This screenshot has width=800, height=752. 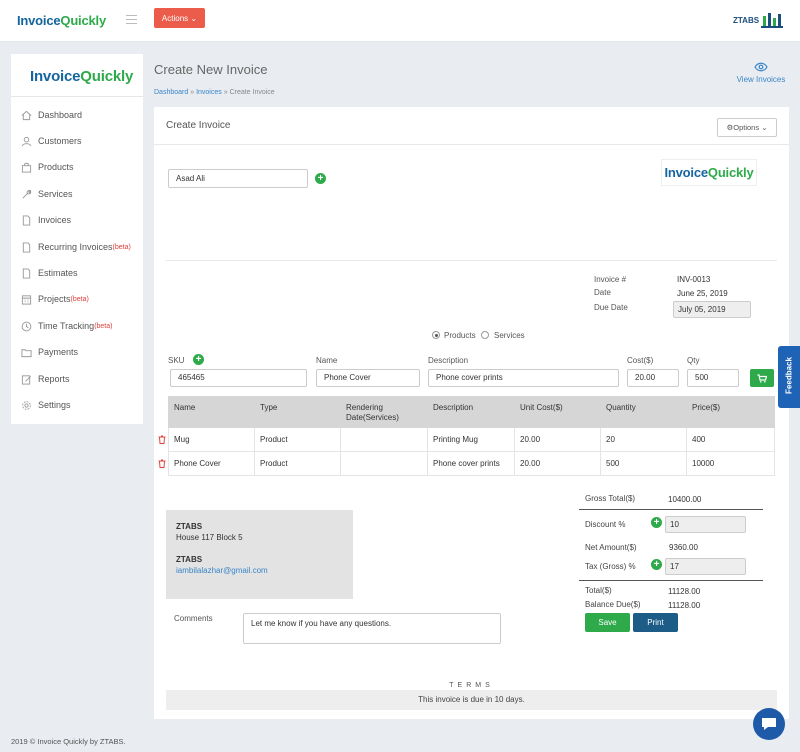 I want to click on sidebar-item-estimates: Estimates, so click(x=49, y=273).